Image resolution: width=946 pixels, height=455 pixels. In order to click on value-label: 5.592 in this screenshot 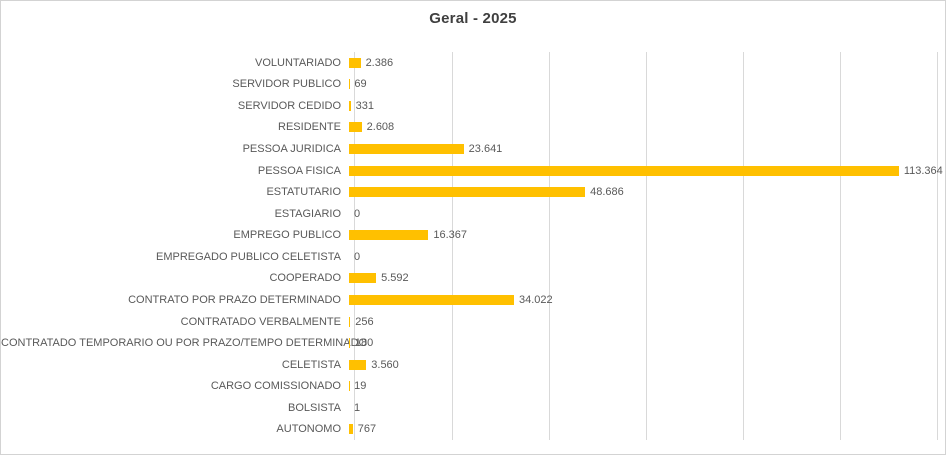, I will do `click(395, 278)`.